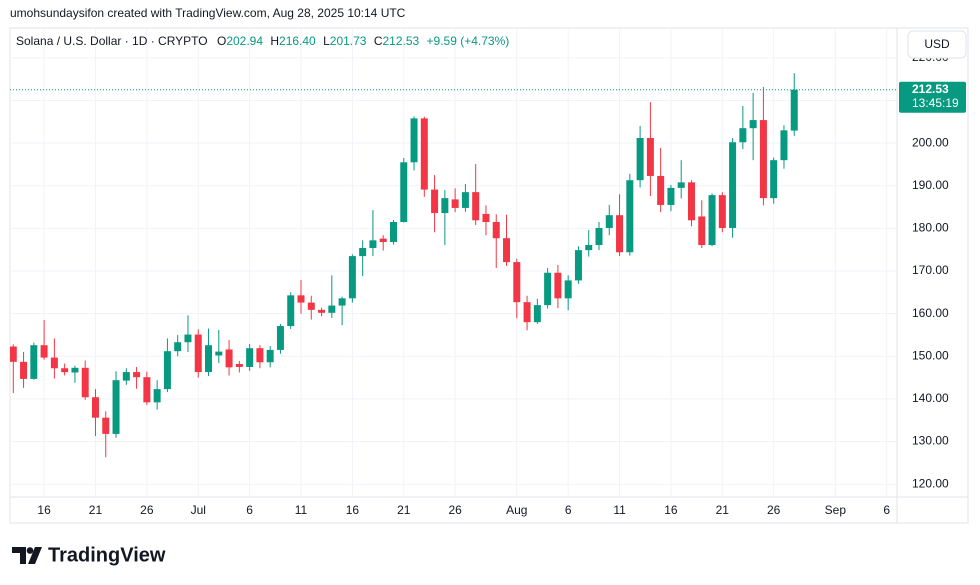 The height and width of the screenshot is (585, 980). What do you see at coordinates (378, 41) in the screenshot?
I see `ohlc-name: C` at bounding box center [378, 41].